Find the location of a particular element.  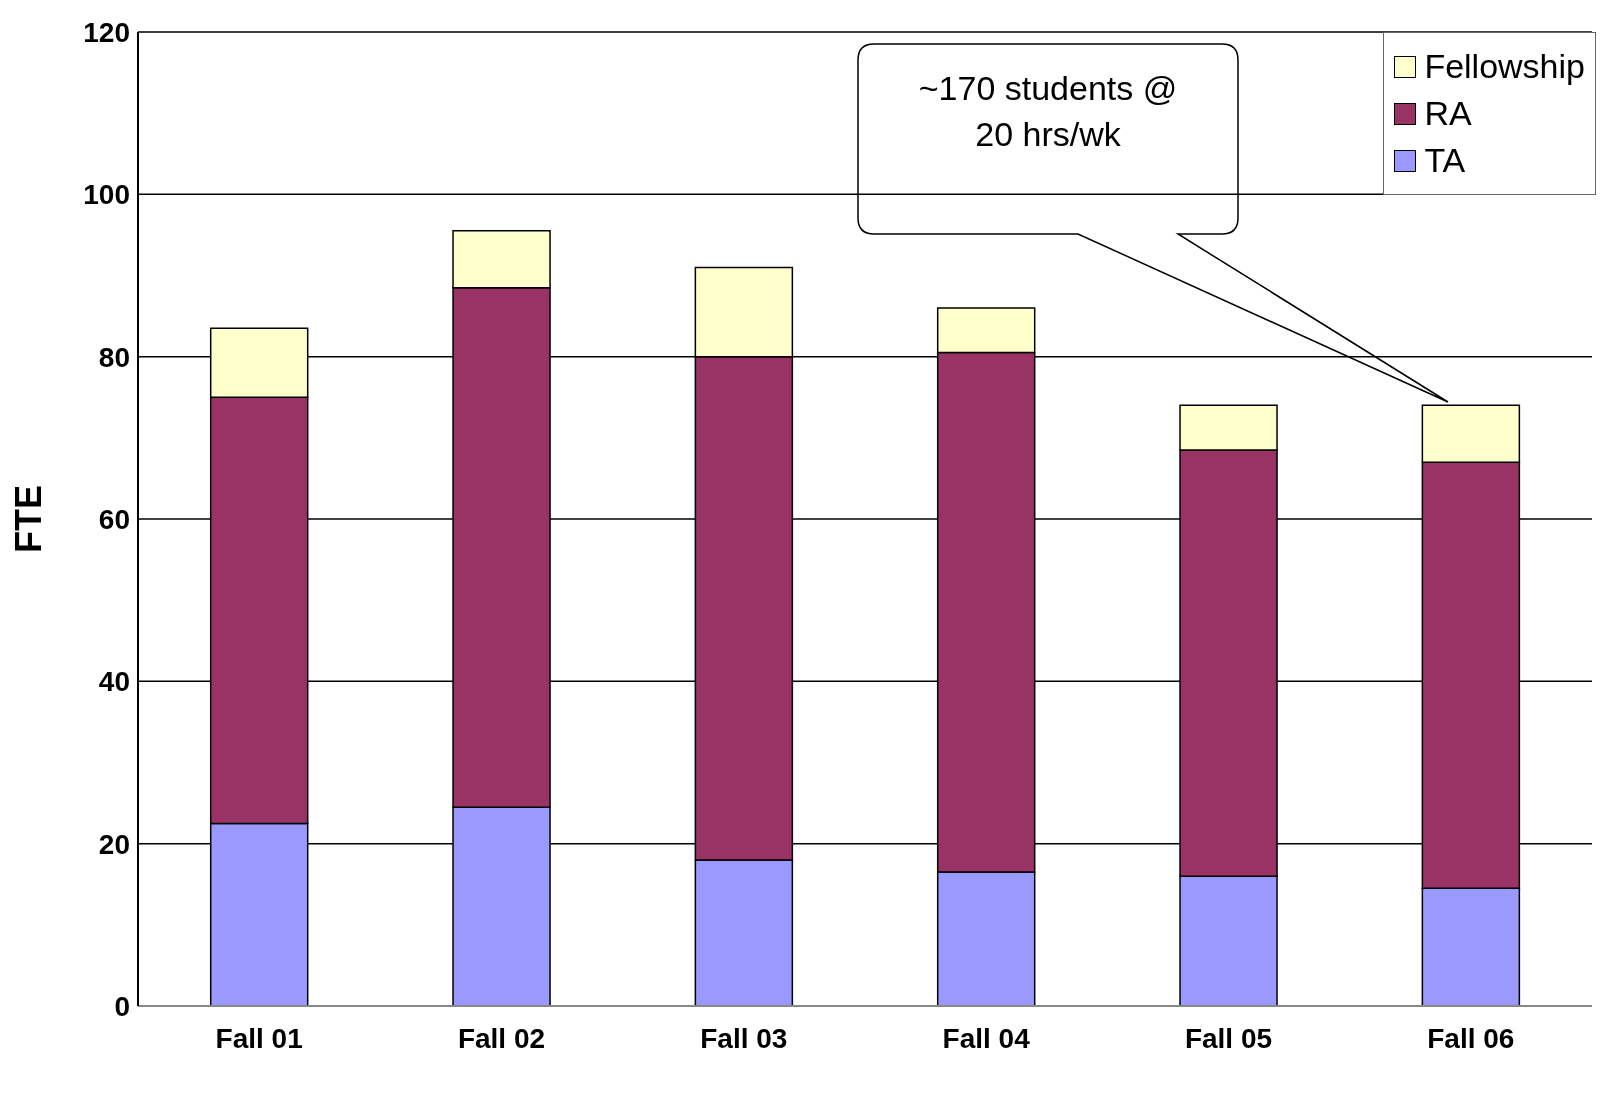

y-tick-label: 100 is located at coordinates (106, 195).